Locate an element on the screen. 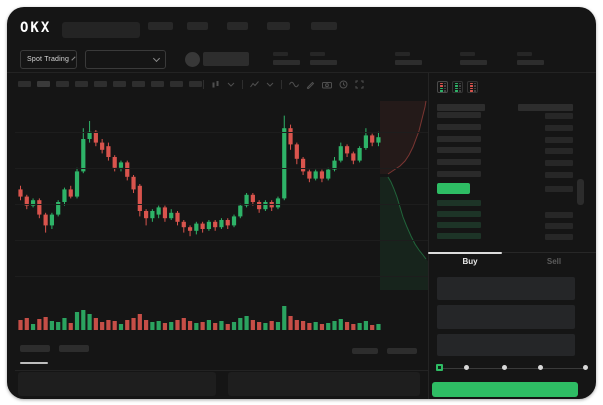 The image size is (603, 405). okx-logo: OKX is located at coordinates (36, 28).